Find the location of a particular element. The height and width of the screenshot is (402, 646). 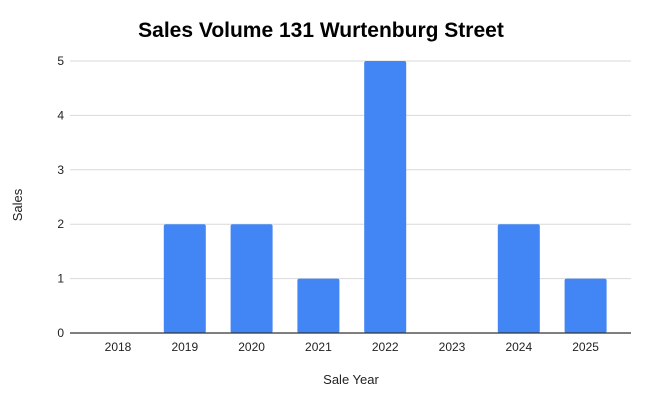

y-tick-label: 2 is located at coordinates (60, 224).